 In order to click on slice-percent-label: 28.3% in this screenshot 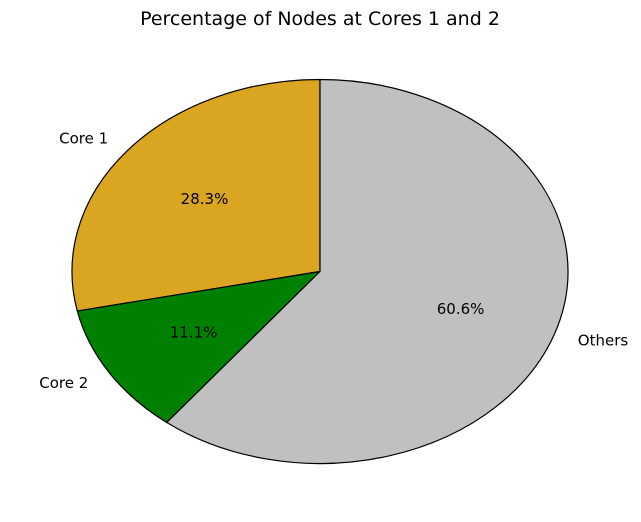, I will do `click(205, 199)`.